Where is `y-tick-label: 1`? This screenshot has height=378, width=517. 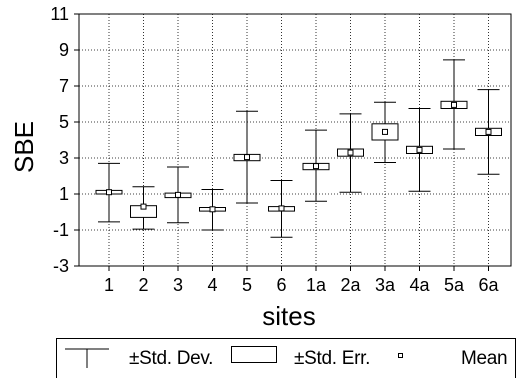
y-tick-label: 1 is located at coordinates (64, 194).